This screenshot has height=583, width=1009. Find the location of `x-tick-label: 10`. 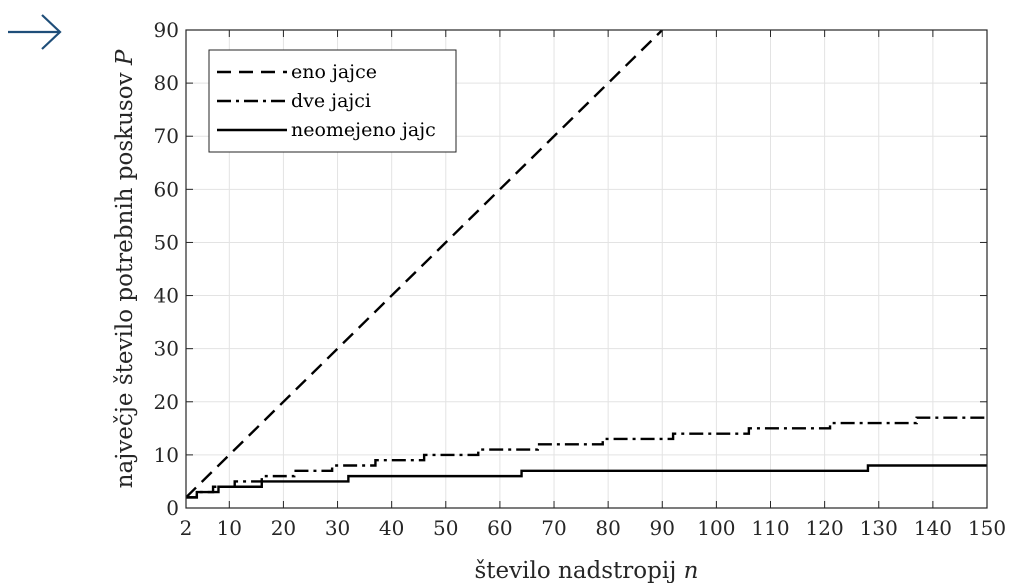

x-tick-label: 10 is located at coordinates (229, 528).